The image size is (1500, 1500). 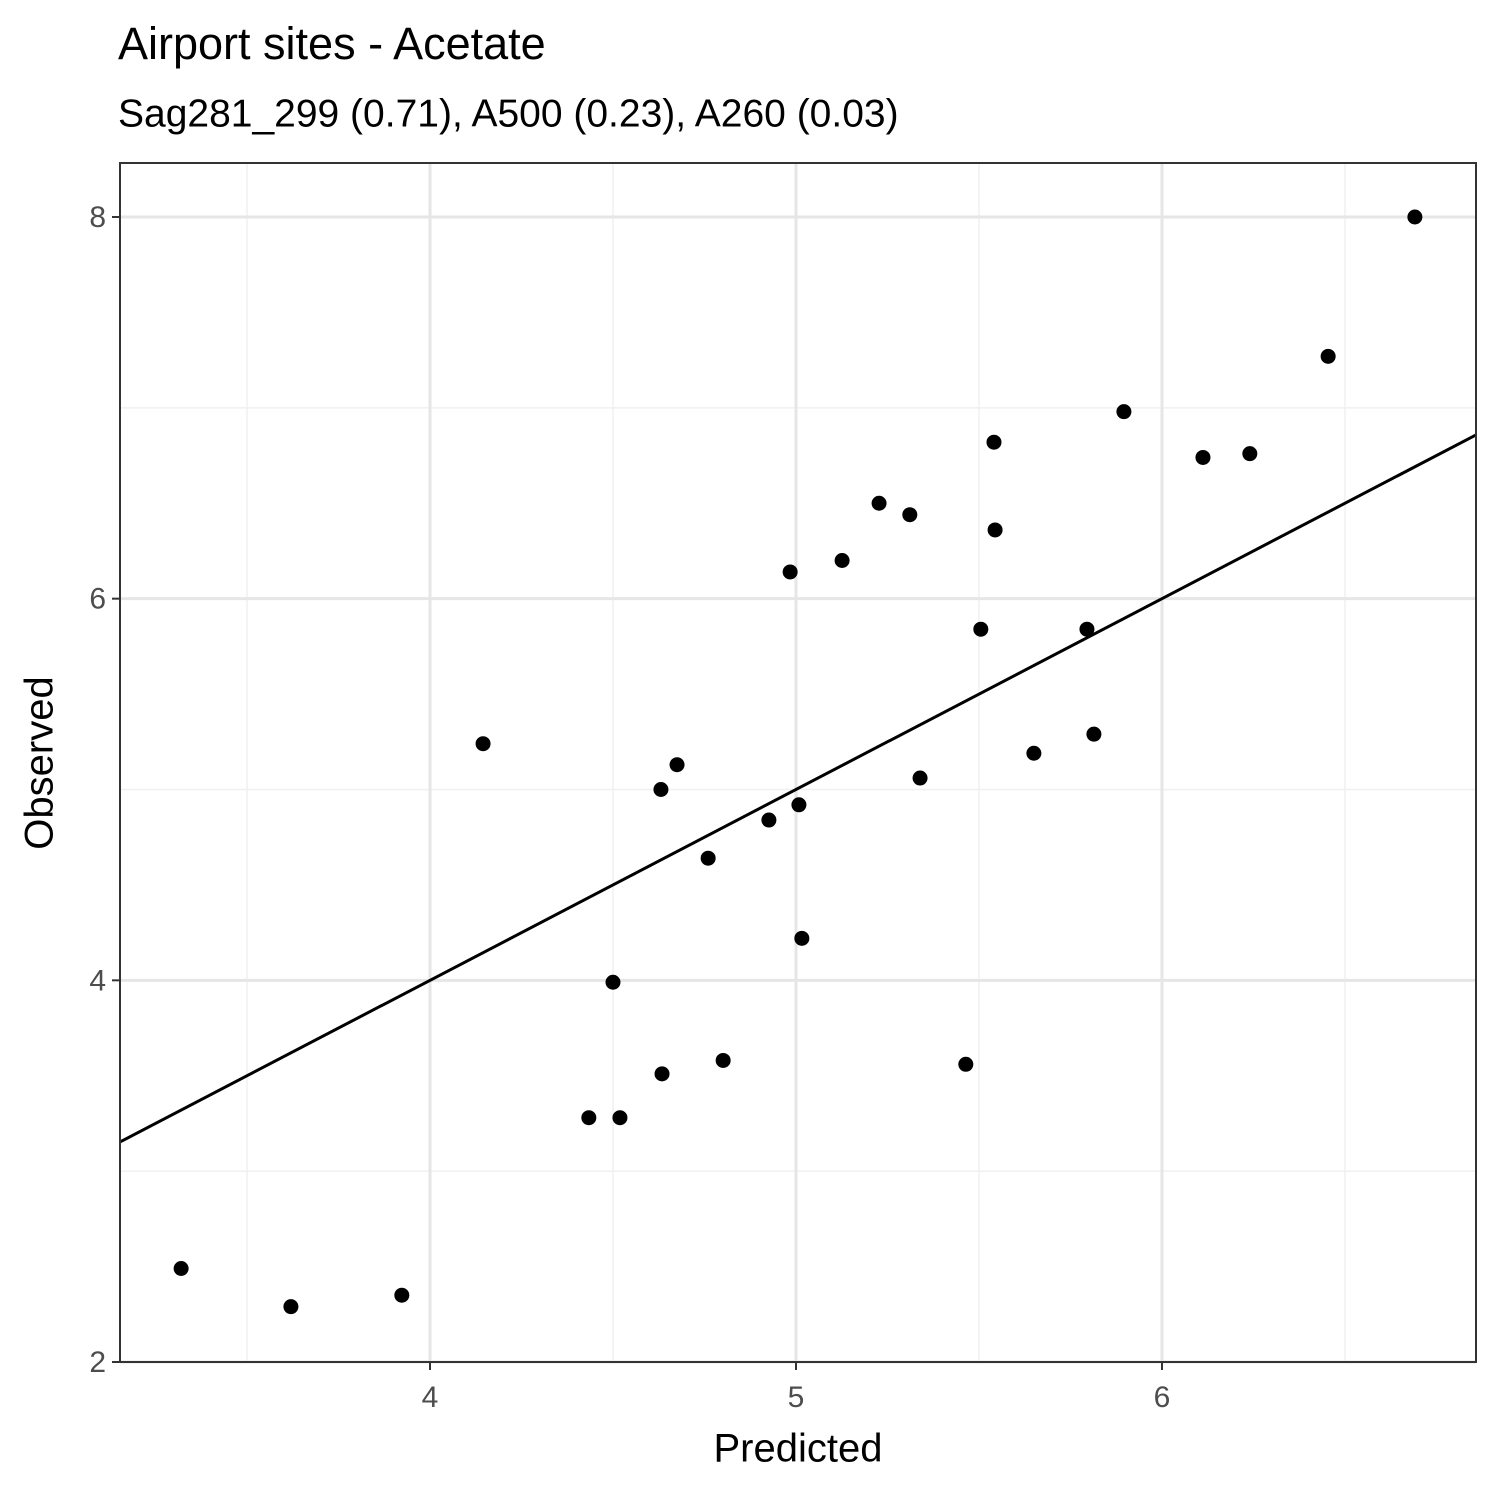 What do you see at coordinates (40, 762) in the screenshot?
I see `y-axis-title: Observed` at bounding box center [40, 762].